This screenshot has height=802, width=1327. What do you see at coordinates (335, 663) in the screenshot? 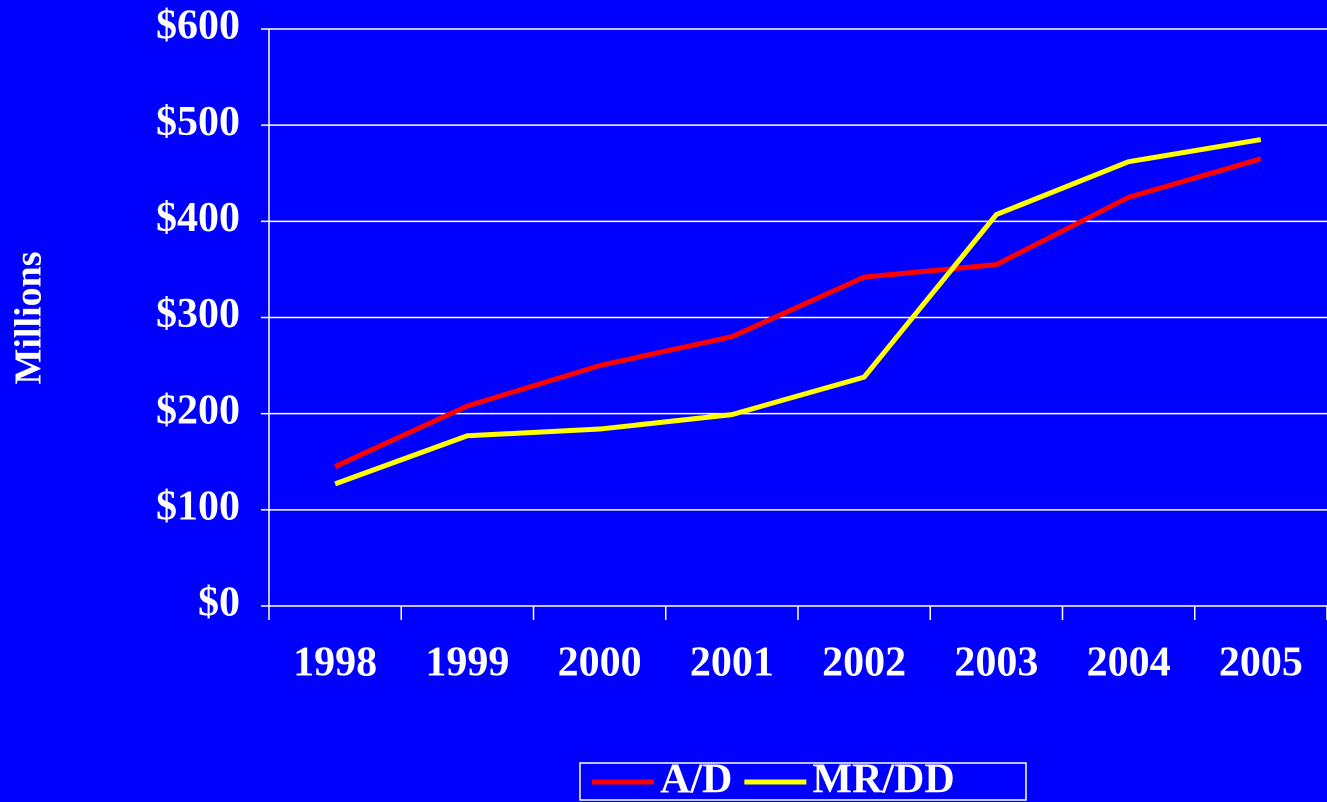
I see `x-tick-label: 1998` at bounding box center [335, 663].